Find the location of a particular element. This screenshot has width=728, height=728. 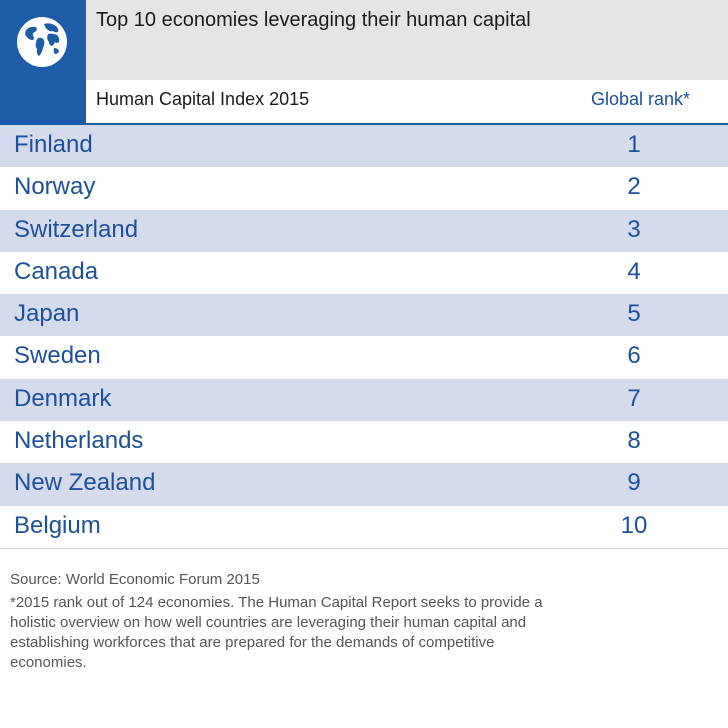

country-name: Canada is located at coordinates (56, 271).